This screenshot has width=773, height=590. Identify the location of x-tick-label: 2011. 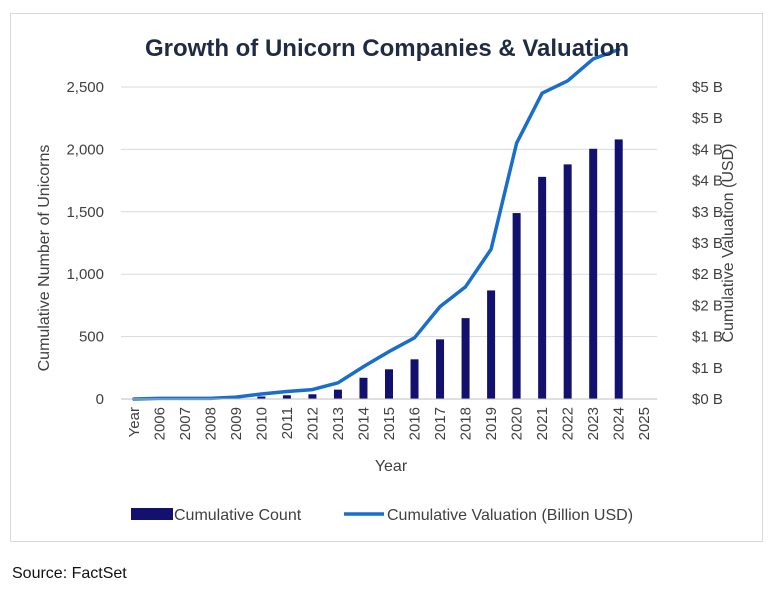
(287, 423).